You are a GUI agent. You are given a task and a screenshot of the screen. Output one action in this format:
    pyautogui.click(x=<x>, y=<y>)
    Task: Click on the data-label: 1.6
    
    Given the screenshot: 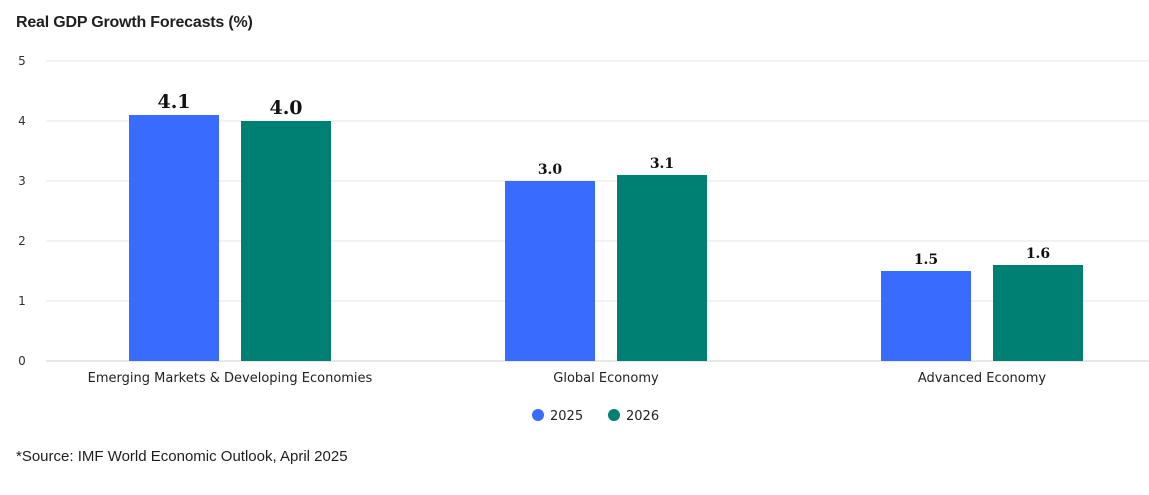 What is the action you would take?
    pyautogui.click(x=1038, y=254)
    